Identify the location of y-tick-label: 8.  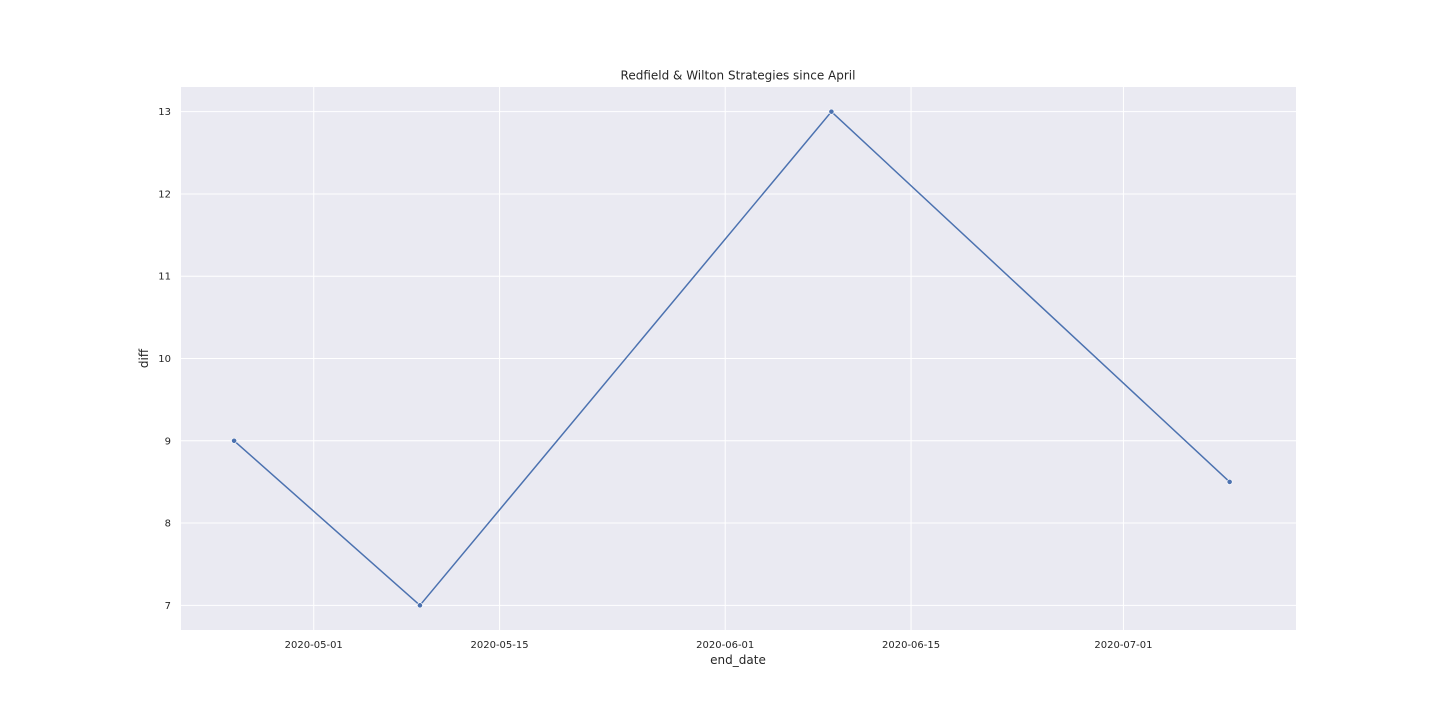
(168, 524).